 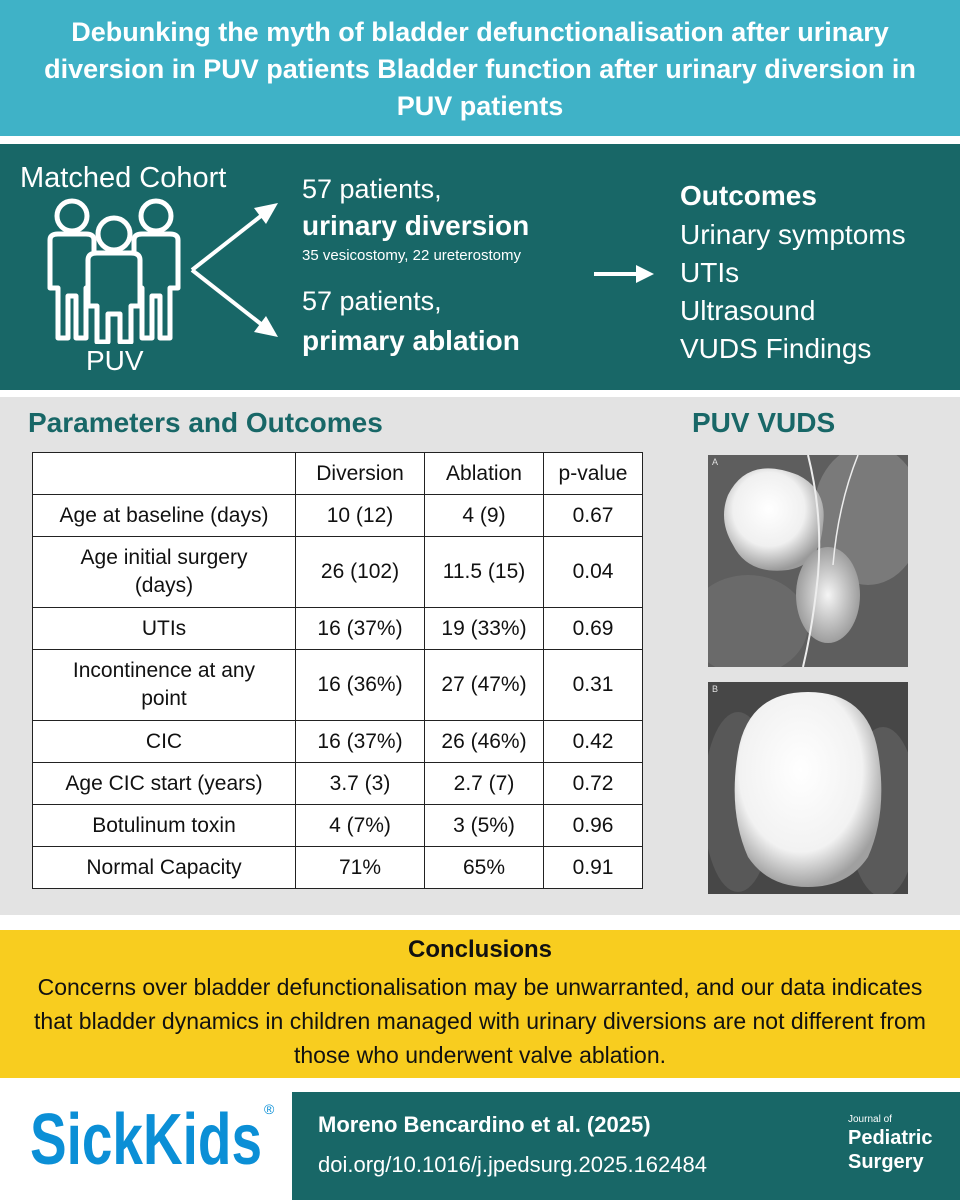 What do you see at coordinates (205, 422) in the screenshot?
I see `parameters-heading: Parameters and Outcomes` at bounding box center [205, 422].